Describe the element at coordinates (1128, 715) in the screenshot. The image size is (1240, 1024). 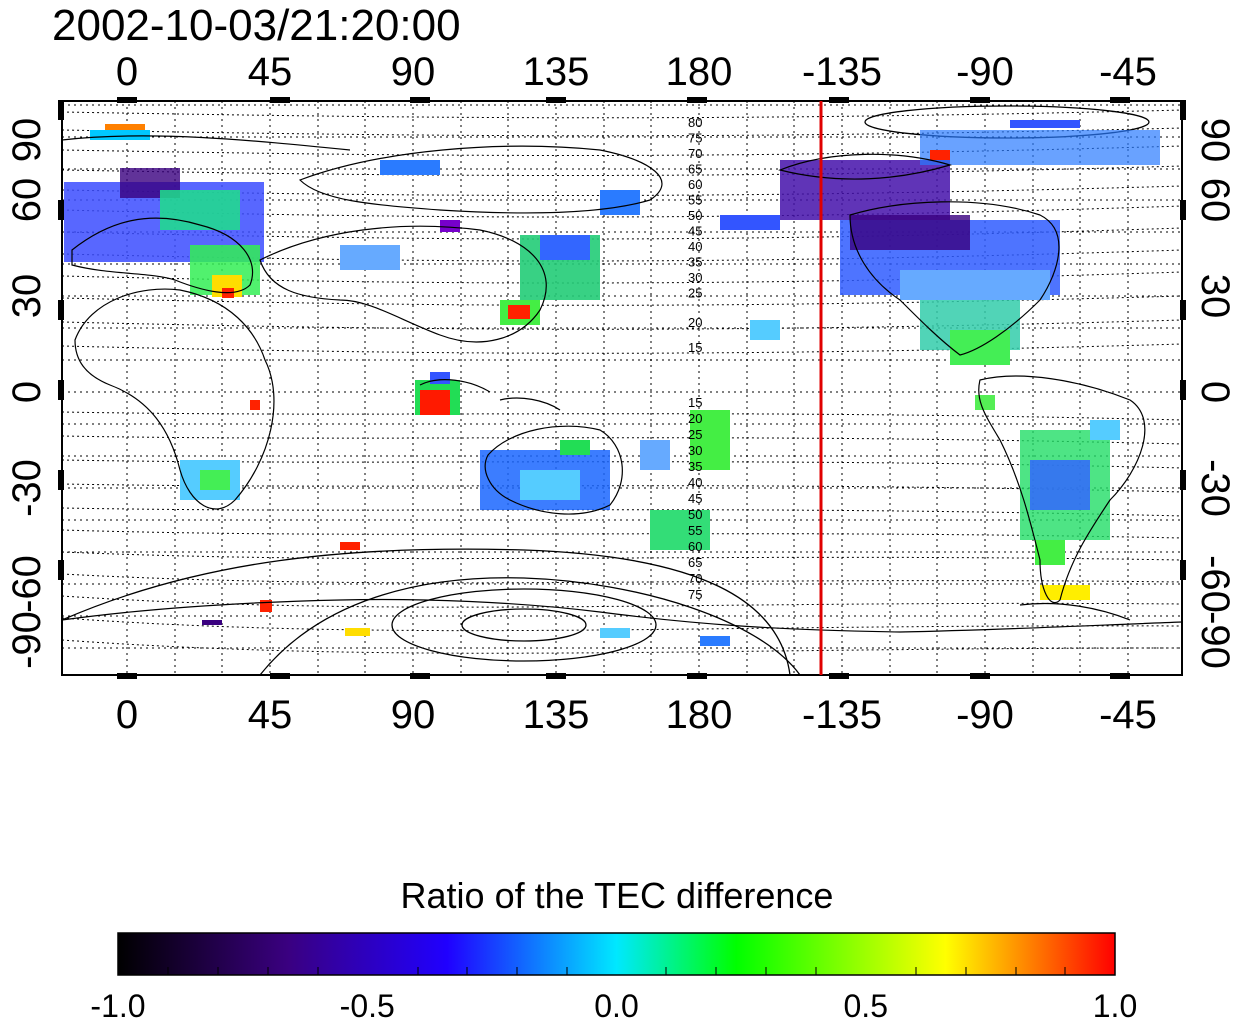
I see `lon-label-bottom: -45` at that location.